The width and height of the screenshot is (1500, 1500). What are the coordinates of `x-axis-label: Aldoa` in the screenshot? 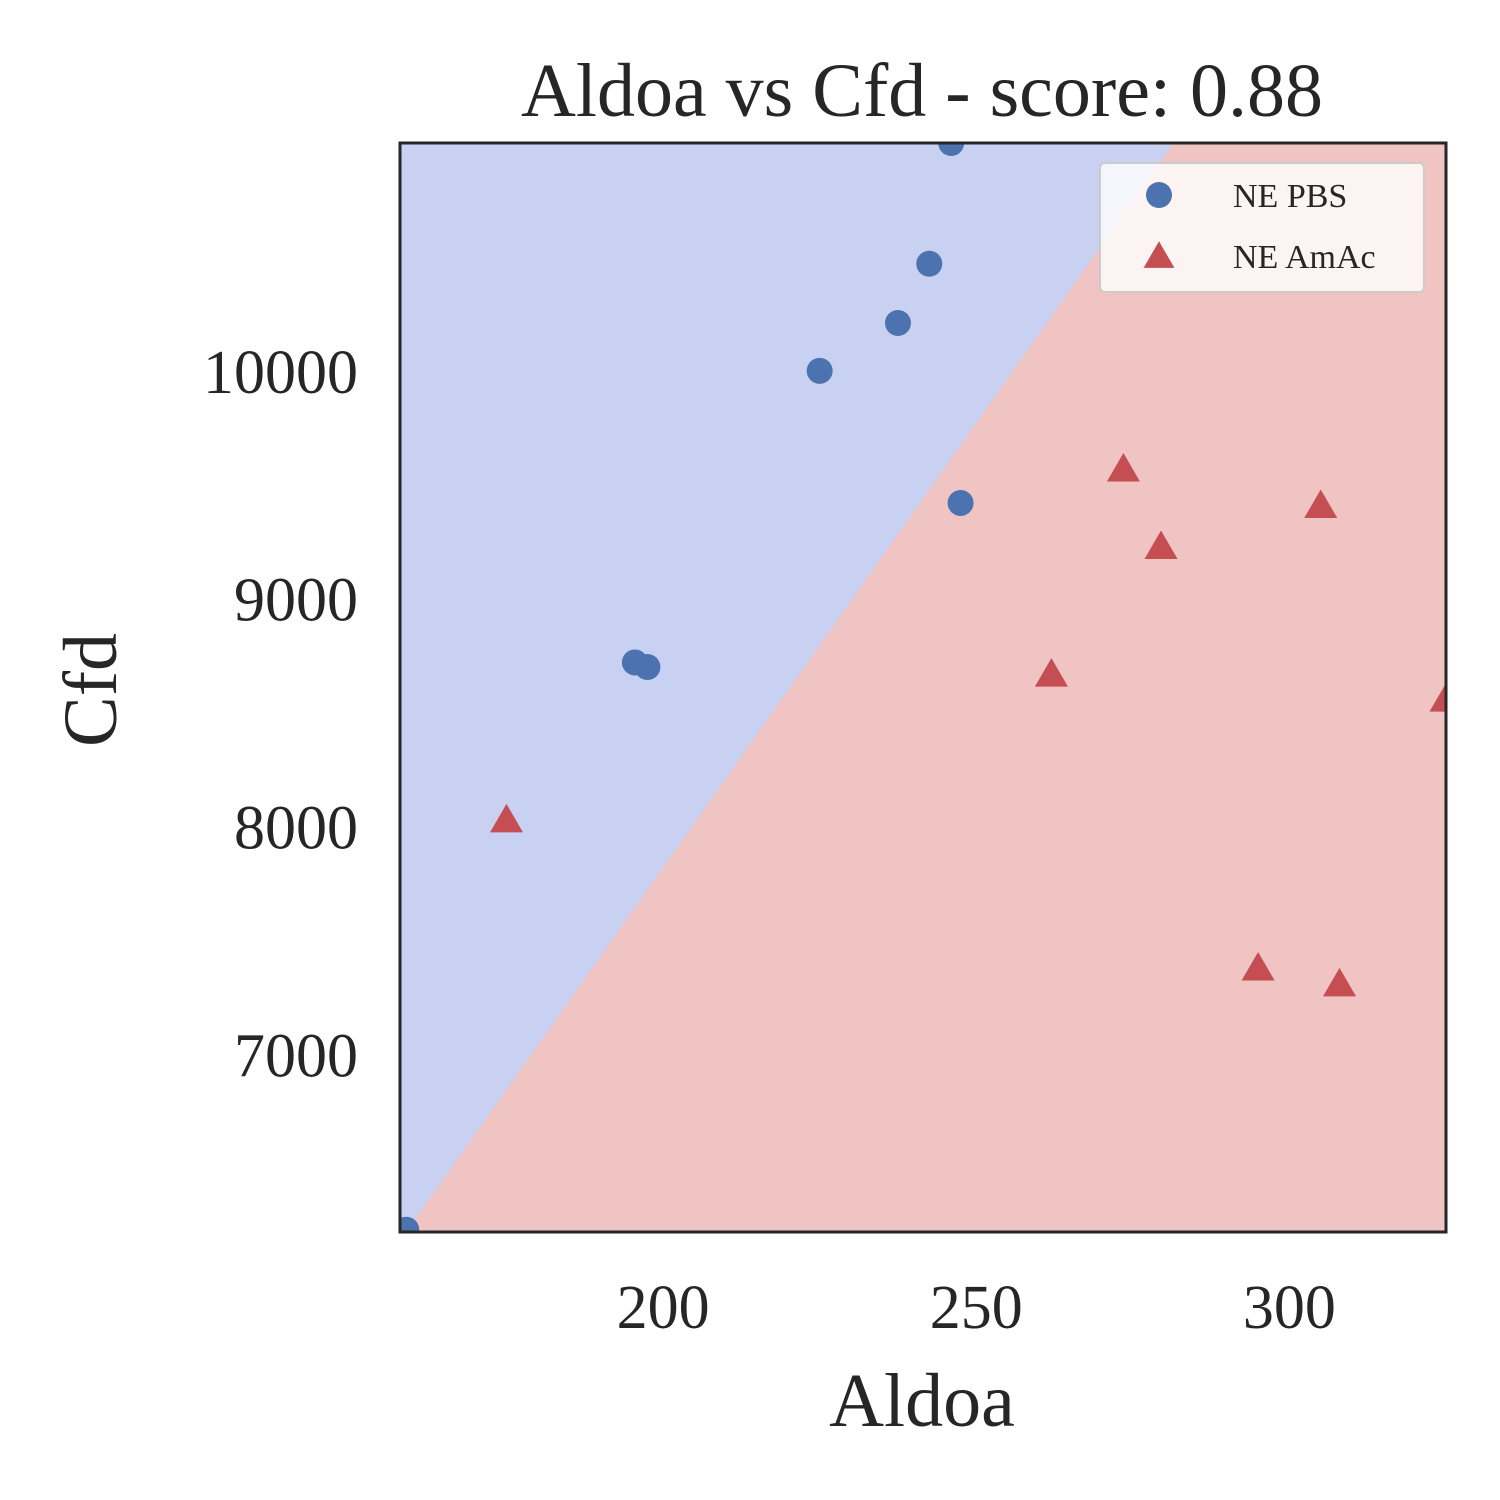 It's located at (922, 1401).